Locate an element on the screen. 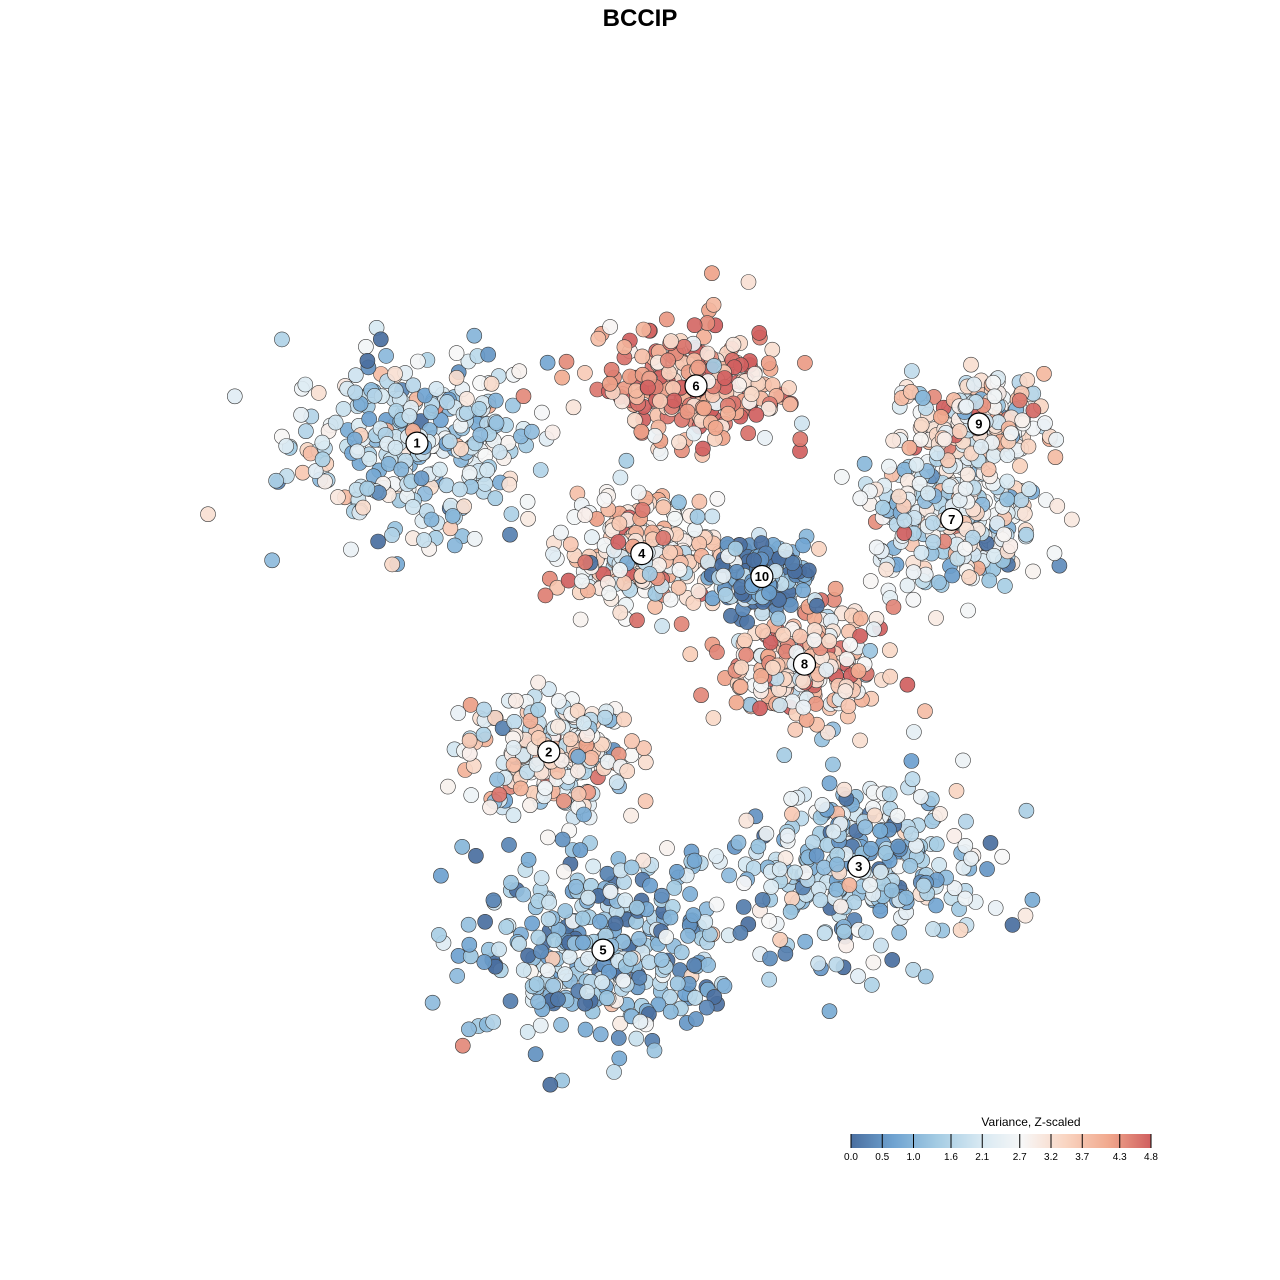 This screenshot has width=1280, height=1280. cluster-label-text: 9 is located at coordinates (978, 424).